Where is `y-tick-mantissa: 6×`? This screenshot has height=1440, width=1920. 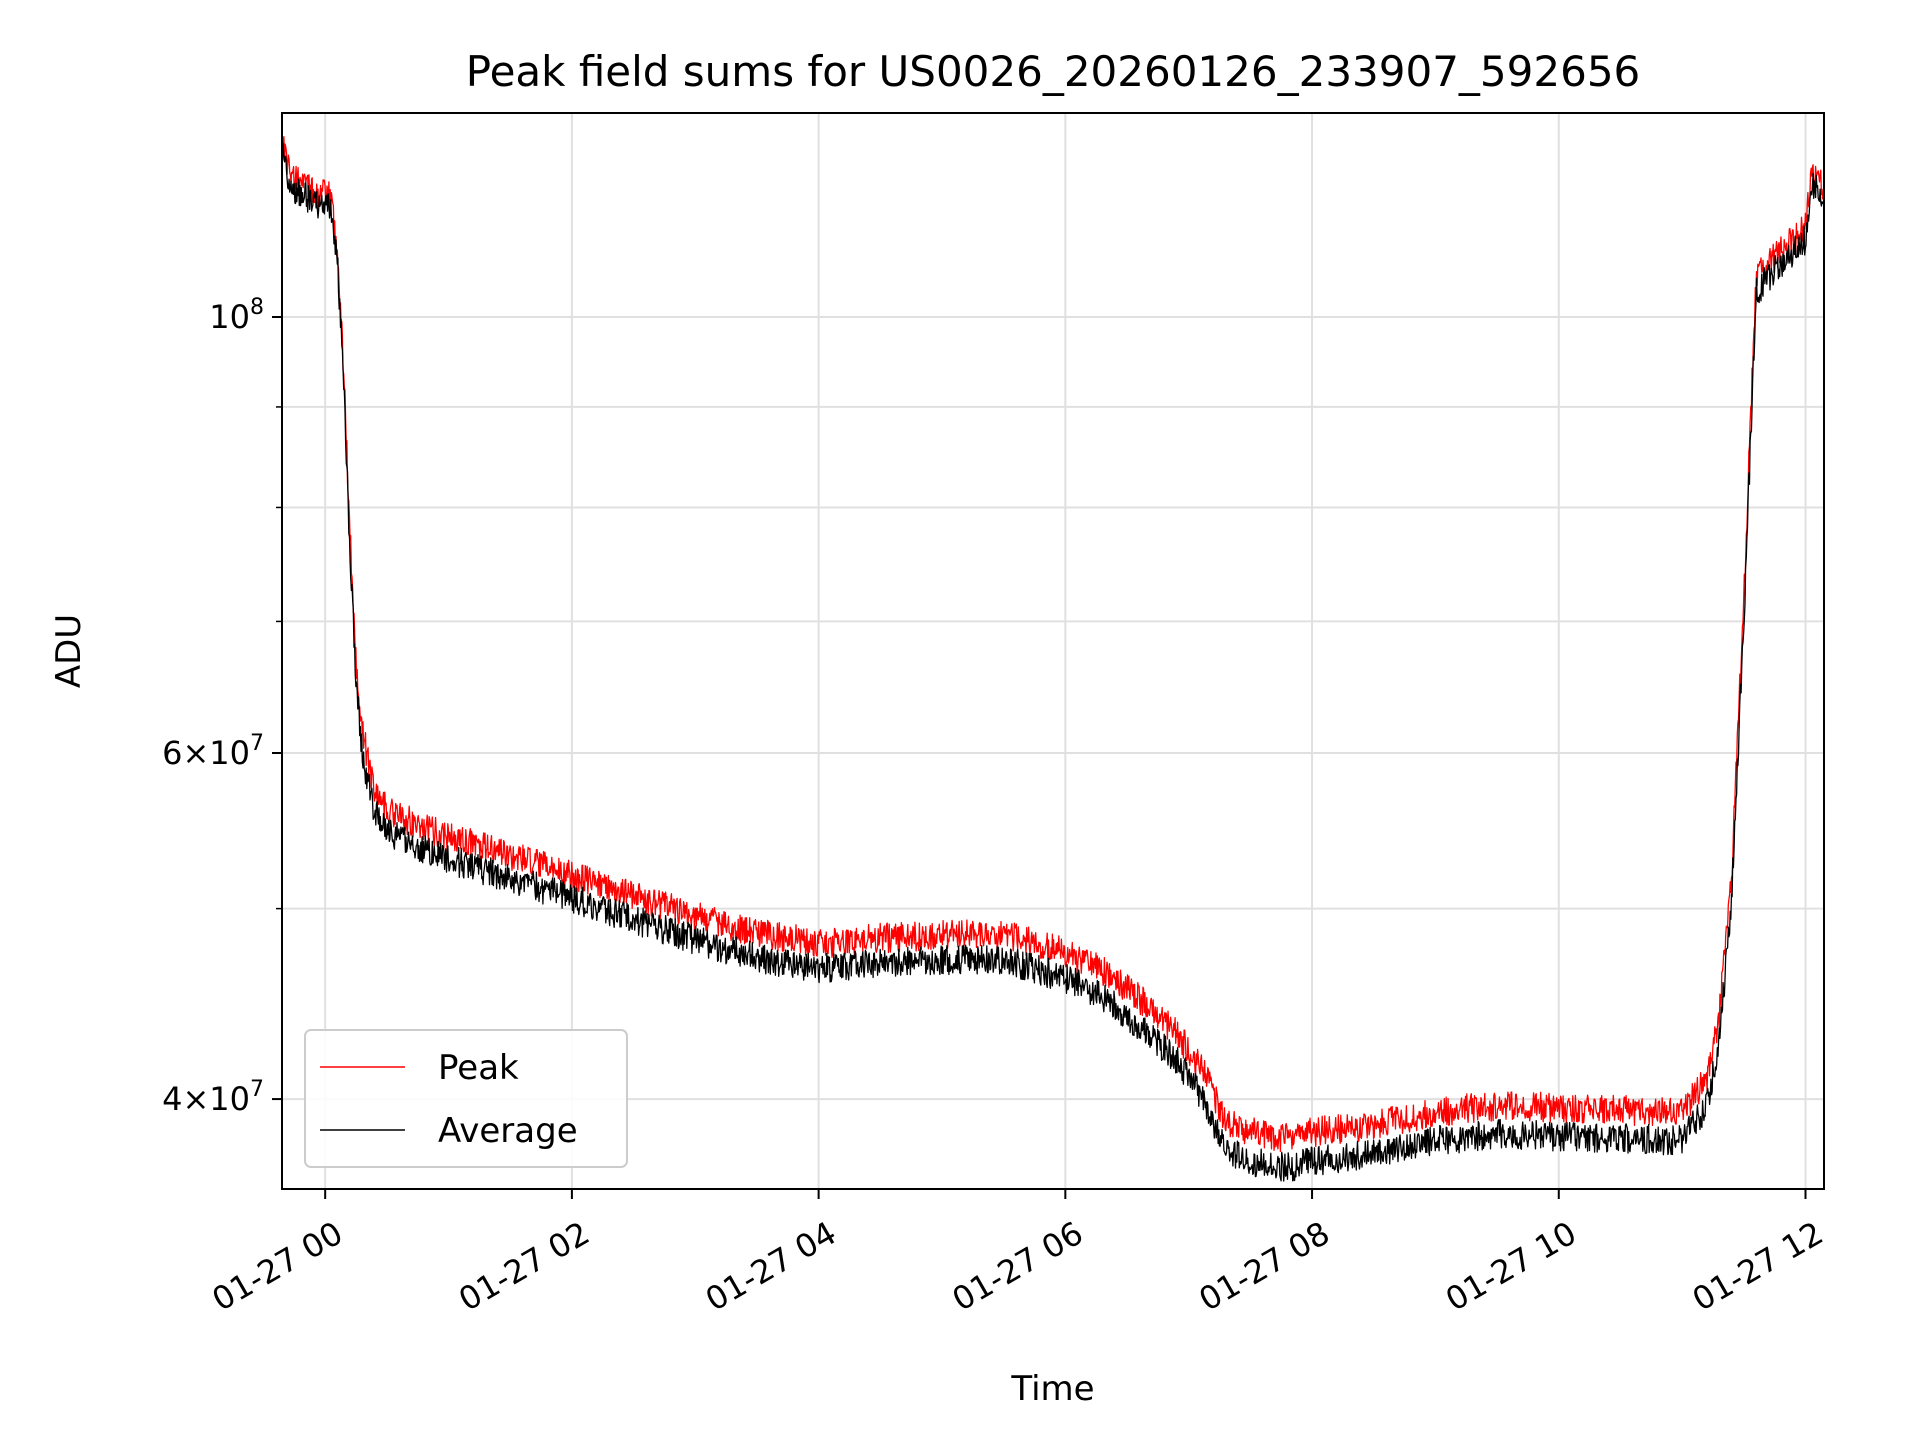
y-tick-mantissa: 6× is located at coordinates (185, 753).